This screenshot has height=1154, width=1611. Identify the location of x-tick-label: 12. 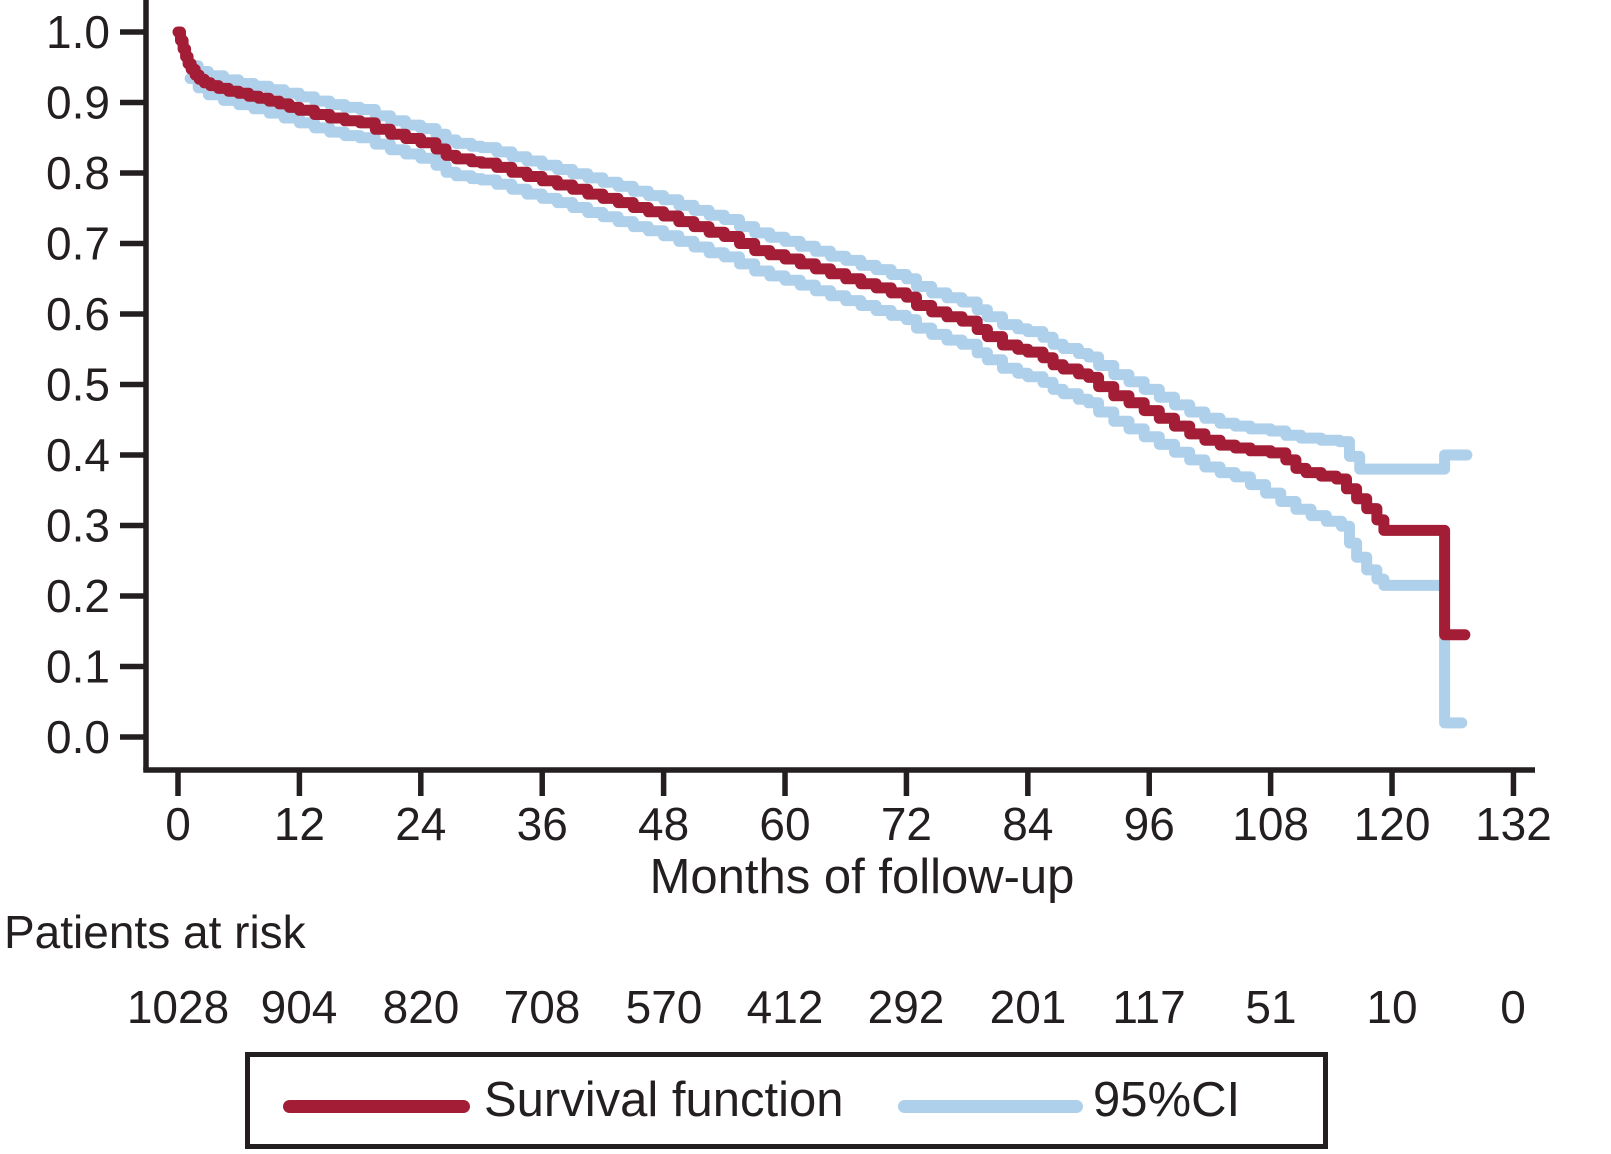
(299, 824).